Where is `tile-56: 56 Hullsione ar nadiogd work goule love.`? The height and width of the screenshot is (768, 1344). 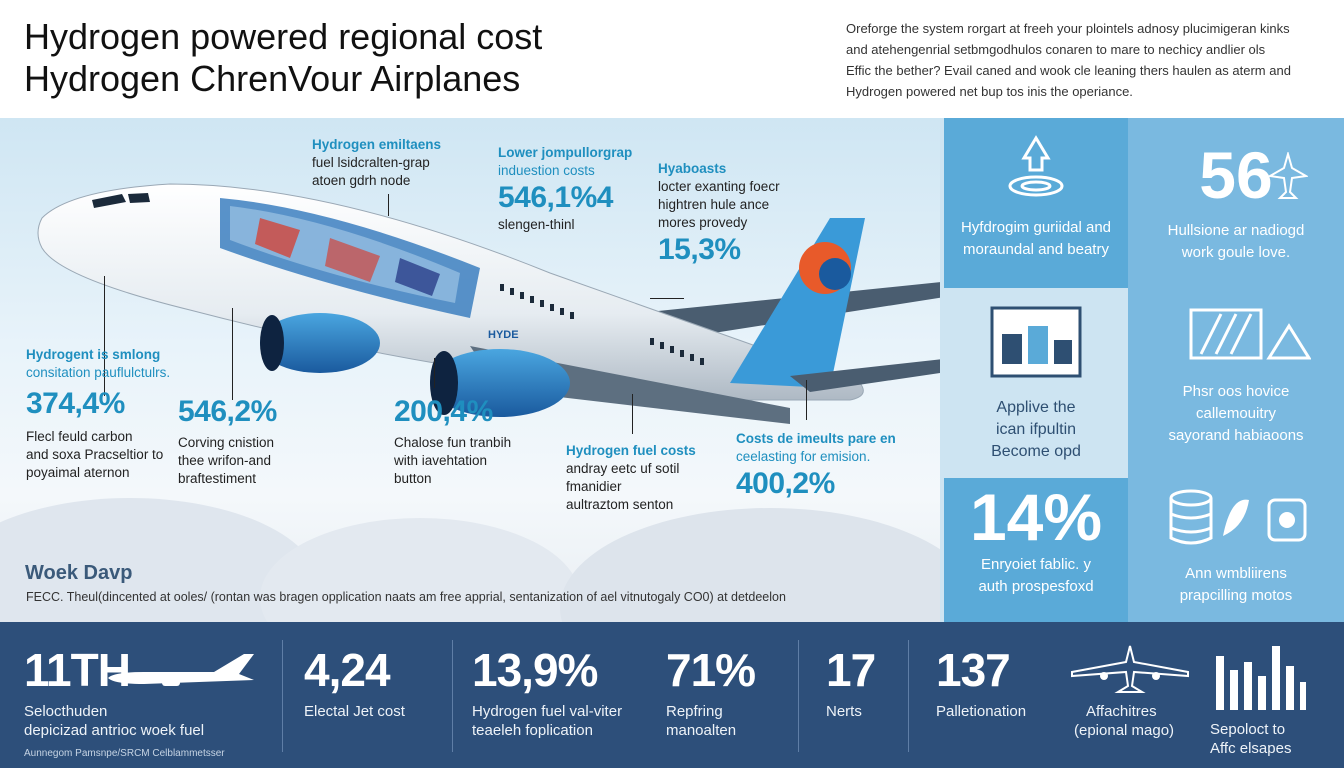 tile-56: 56 Hullsione ar nadiogd work goule love. is located at coordinates (1236, 203).